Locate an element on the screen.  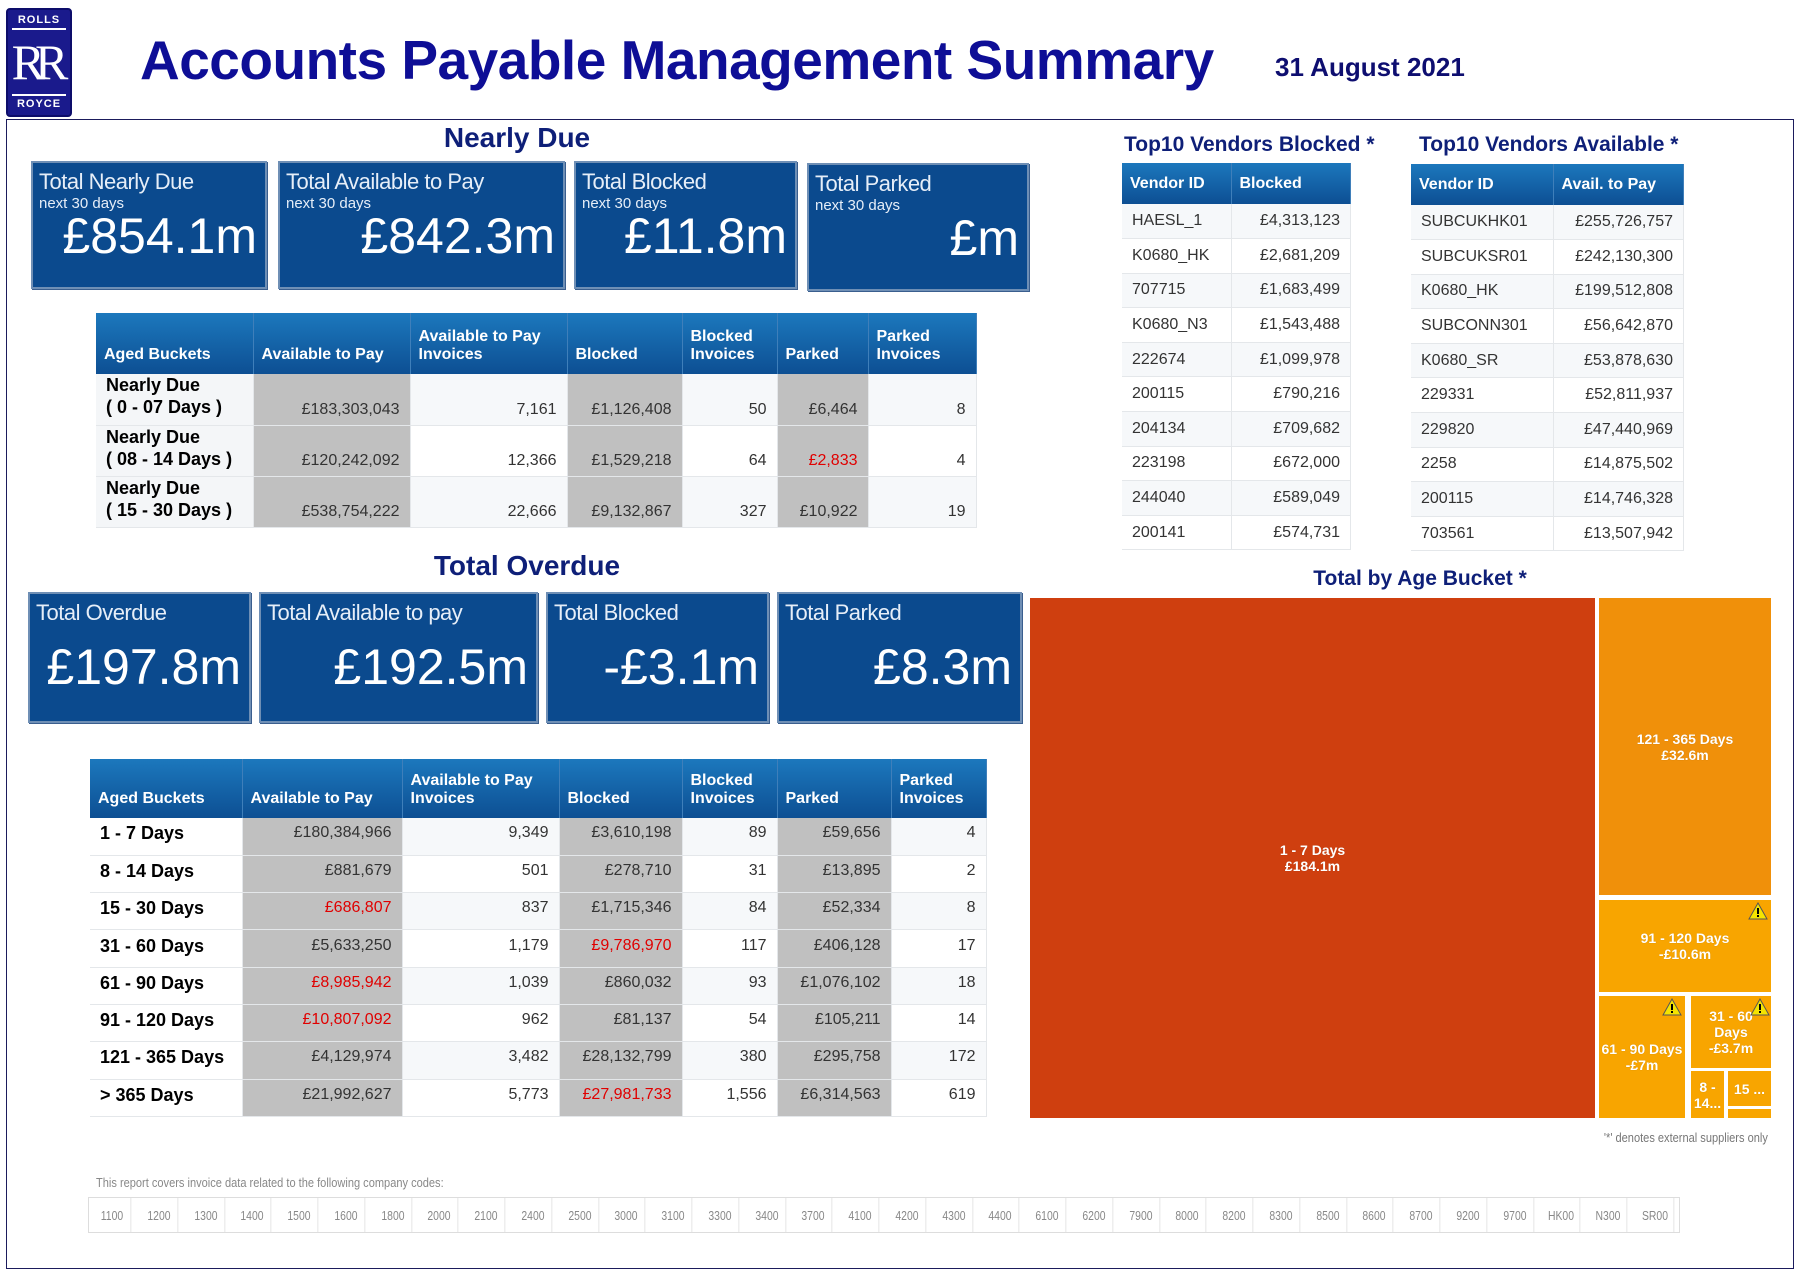
treemap-tile: 31 - 60 Days -£3.7m is located at coordinates (1731, 1032).